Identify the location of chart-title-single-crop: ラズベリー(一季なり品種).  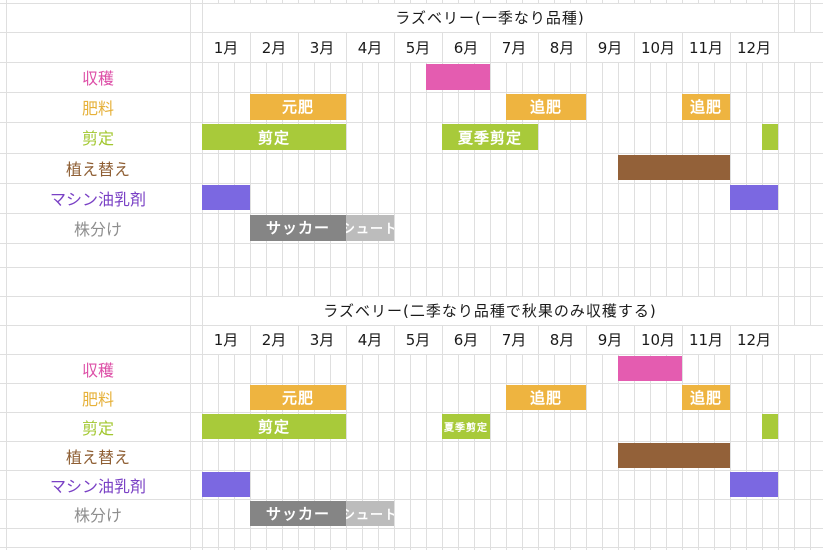
(490, 18).